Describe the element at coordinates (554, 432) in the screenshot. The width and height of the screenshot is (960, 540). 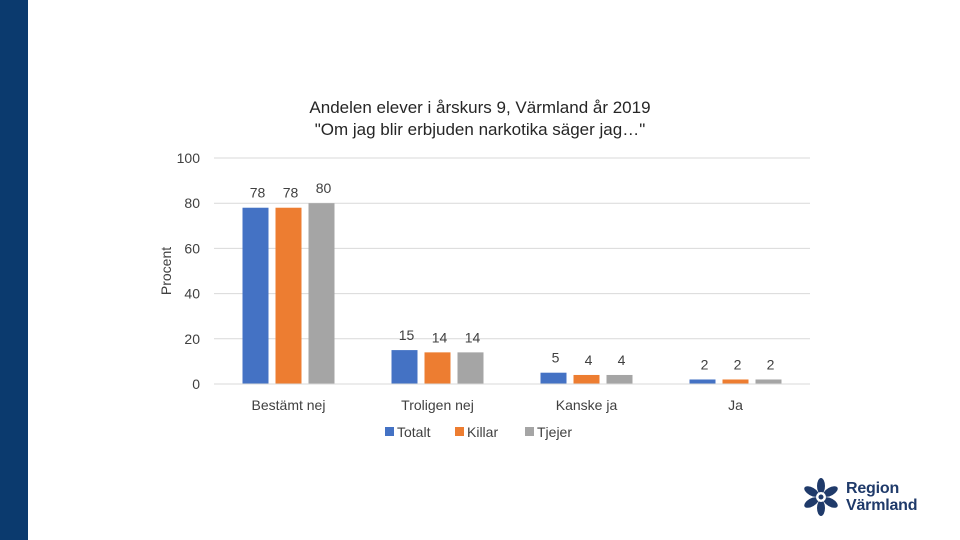
I see `legend-label-tjejer: Tjejer` at that location.